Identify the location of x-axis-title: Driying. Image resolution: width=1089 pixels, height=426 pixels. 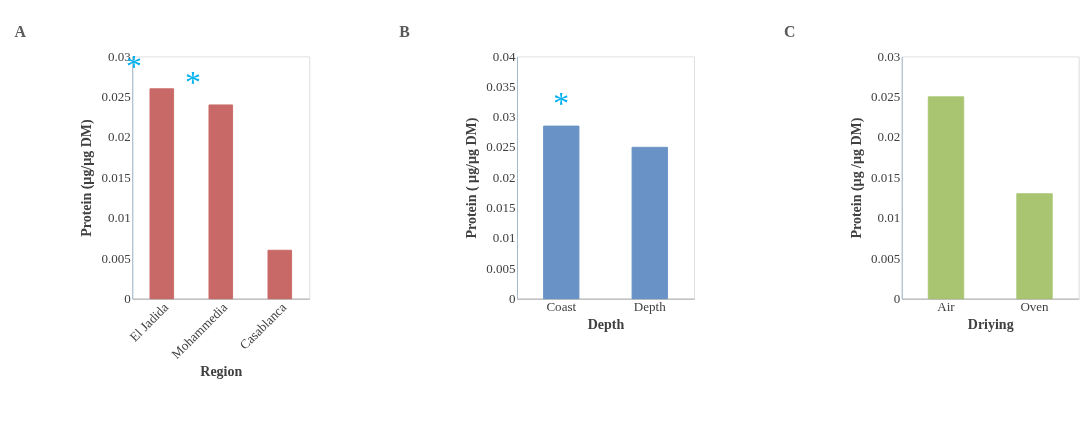
(990, 324).